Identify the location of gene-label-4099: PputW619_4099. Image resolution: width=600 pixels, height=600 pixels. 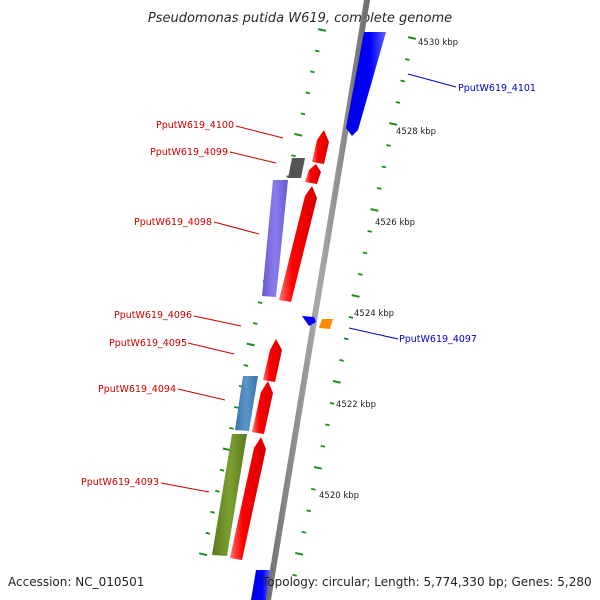
(189, 152).